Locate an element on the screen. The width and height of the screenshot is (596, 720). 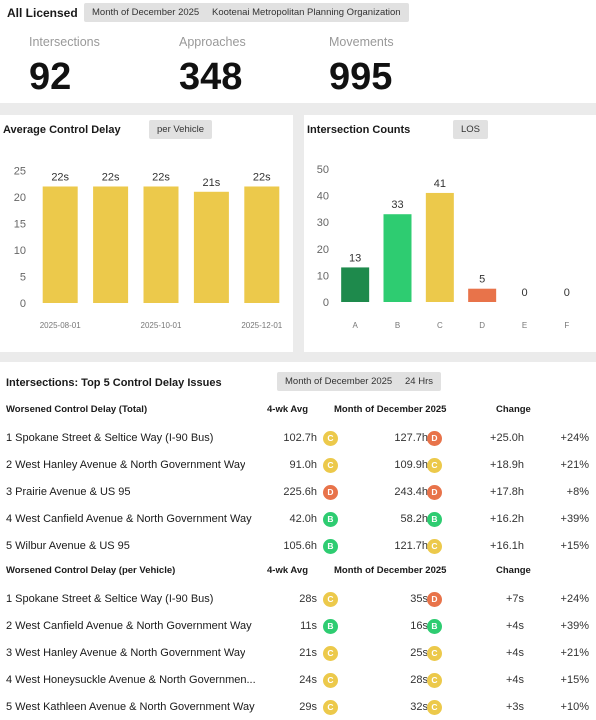
four-week-avg-value: 105.6h is located at coordinates (300, 546).